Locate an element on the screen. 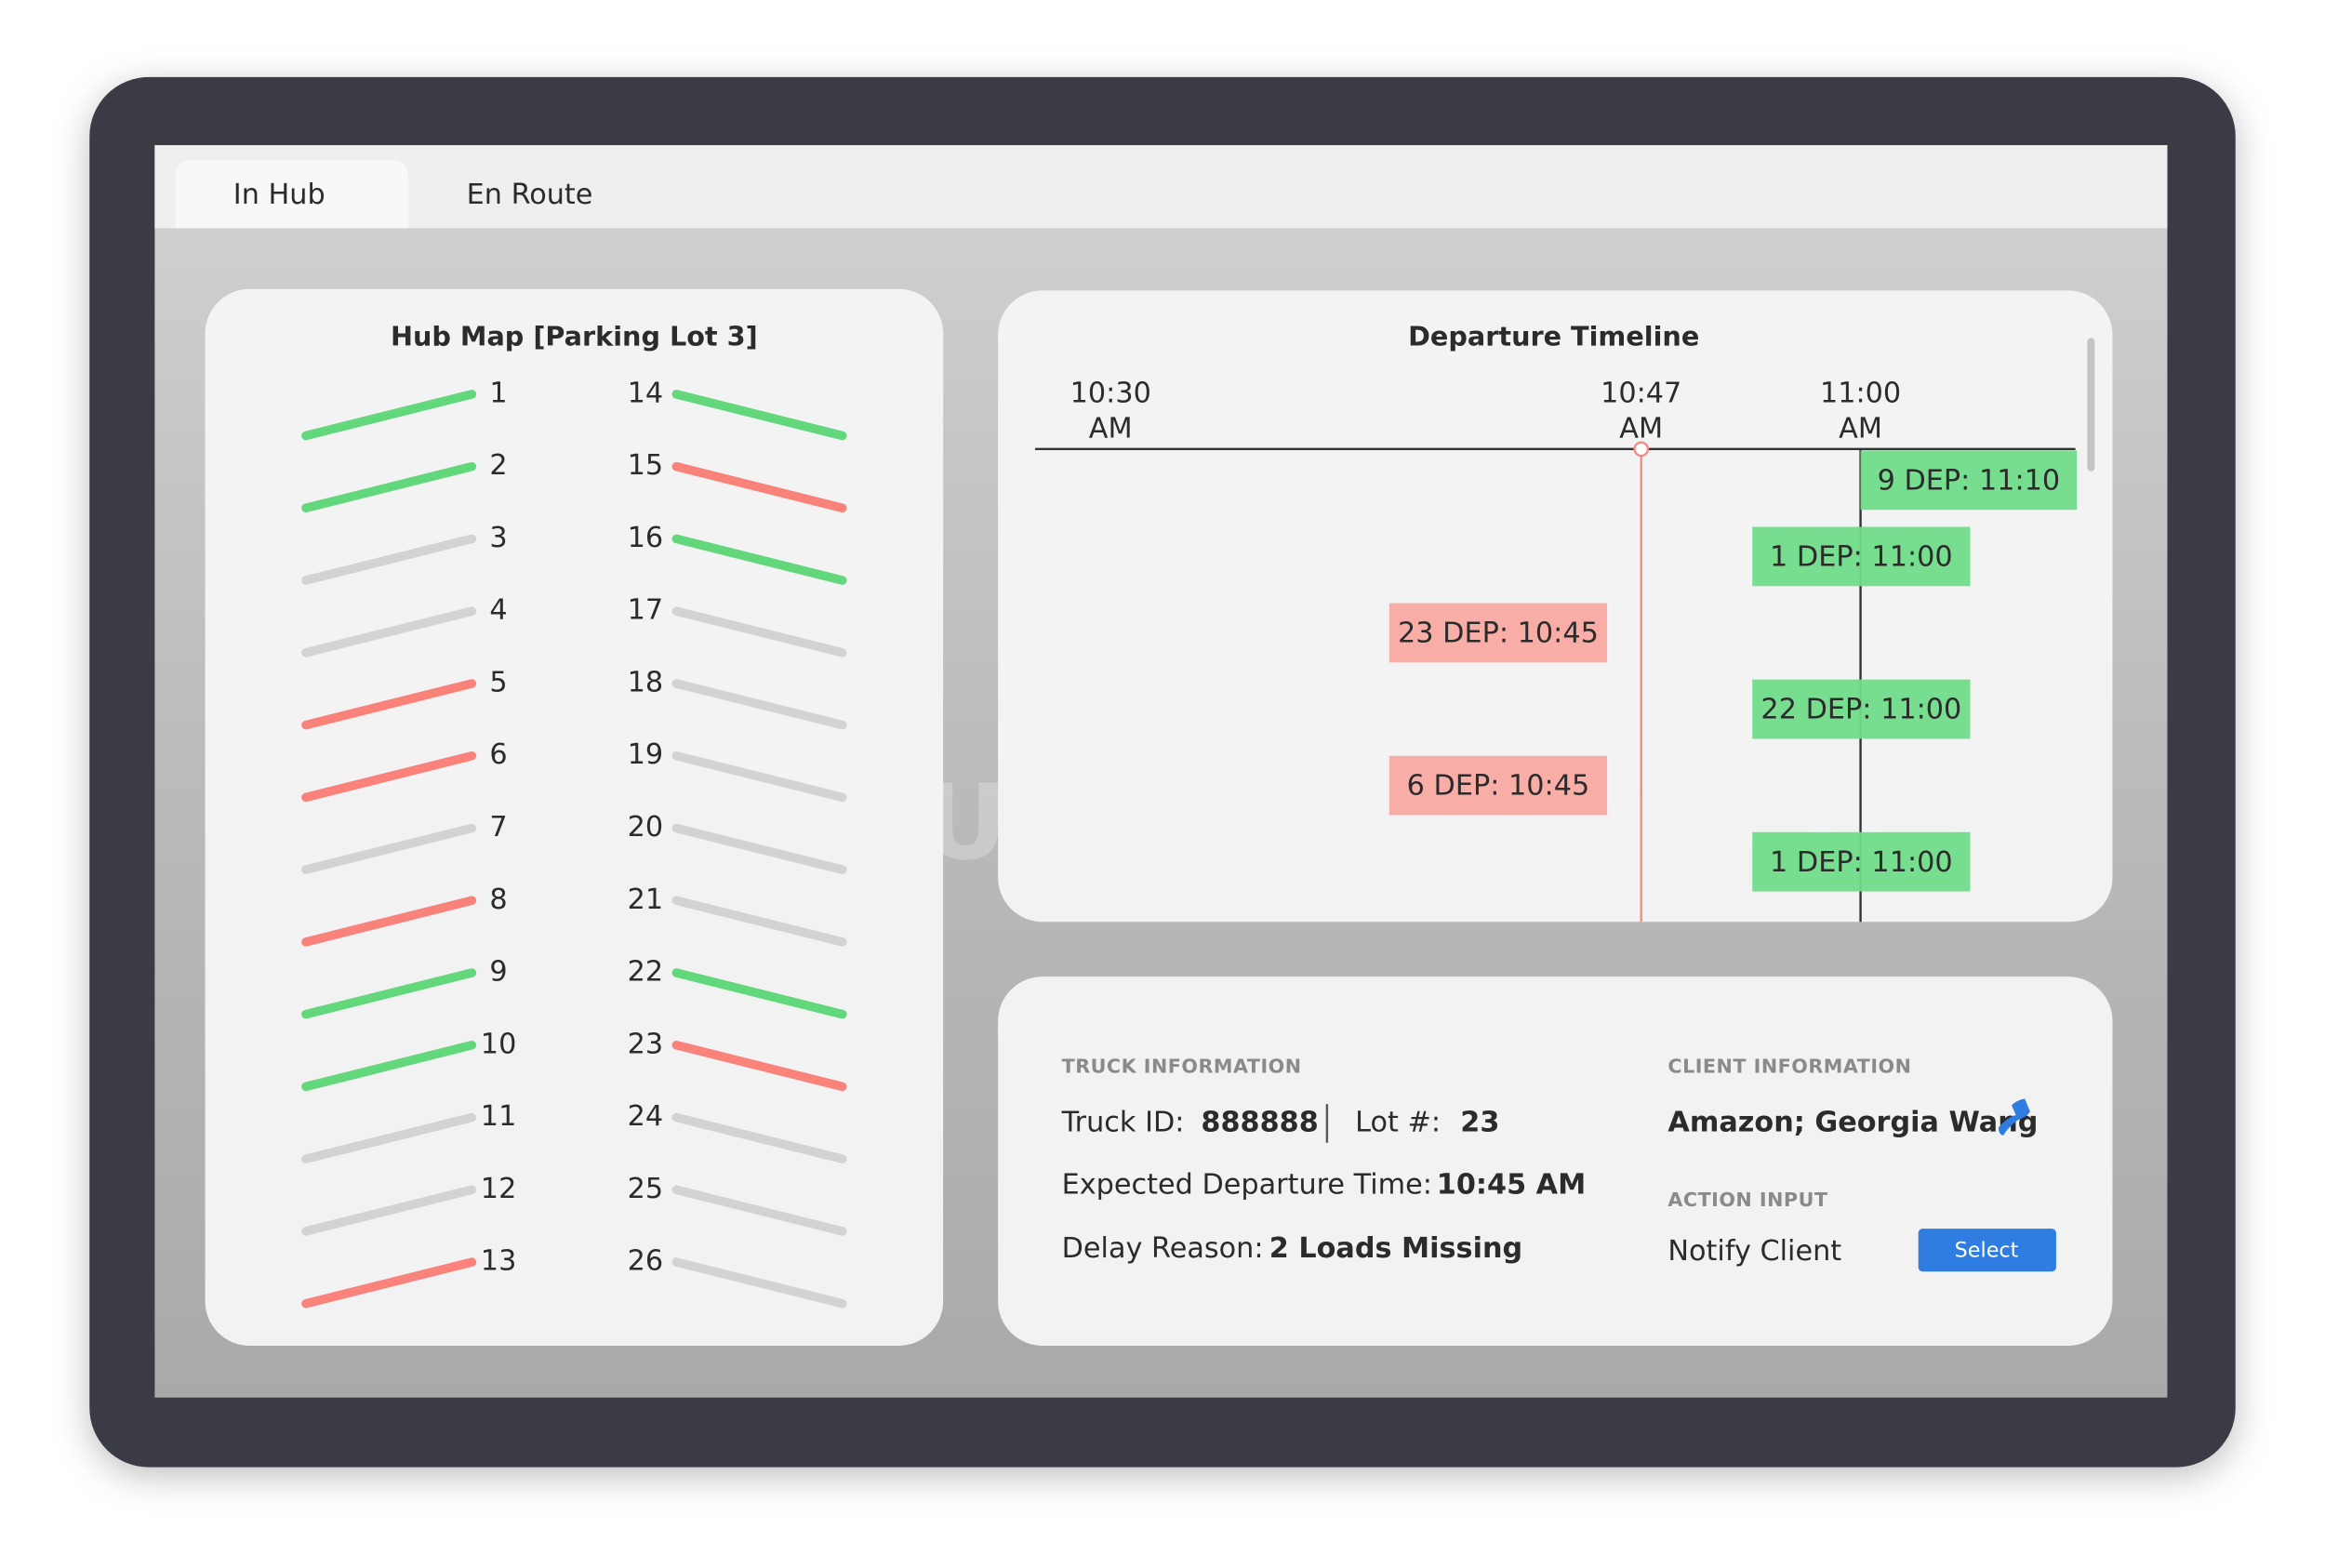 This screenshot has height=1568, width=2325. lot-number: 10 is located at coordinates (499, 1044).